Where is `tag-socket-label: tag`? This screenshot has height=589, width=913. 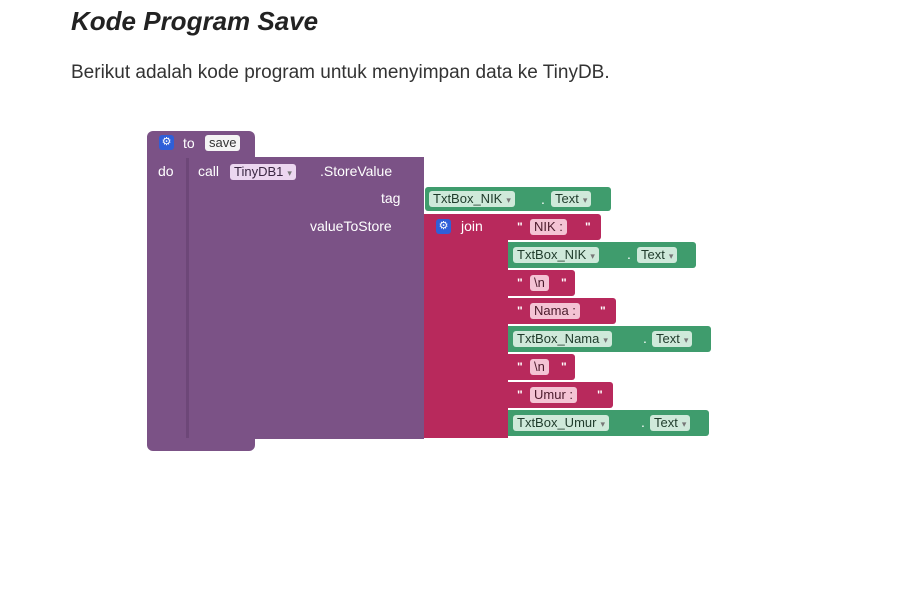
tag-socket-label: tag is located at coordinates (391, 198).